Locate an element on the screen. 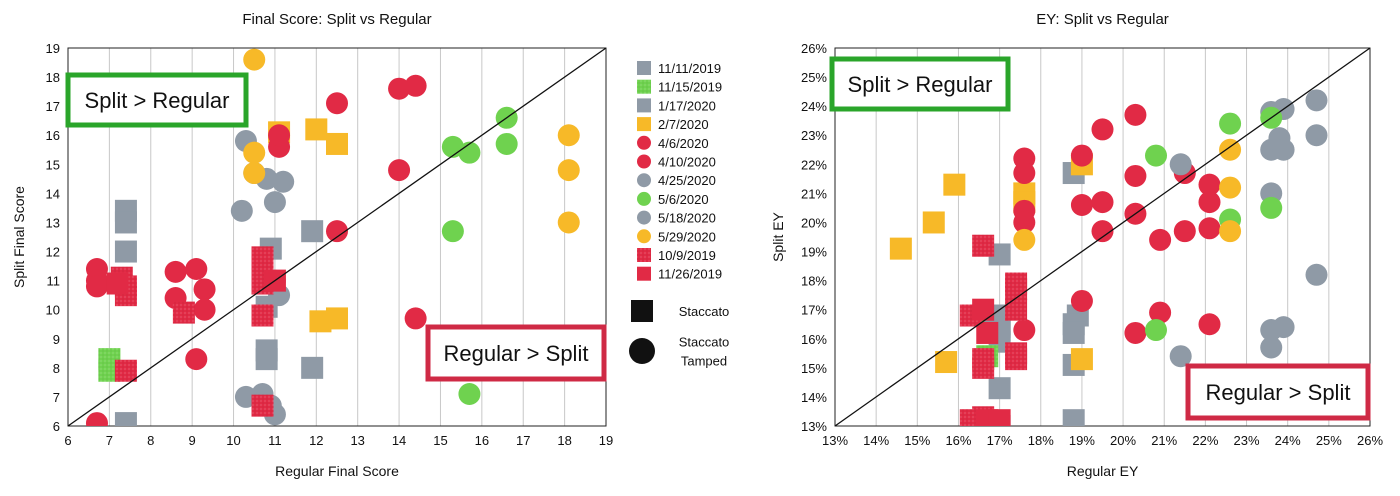 The image size is (1400, 496). y-tick-label: 26% is located at coordinates (814, 48).